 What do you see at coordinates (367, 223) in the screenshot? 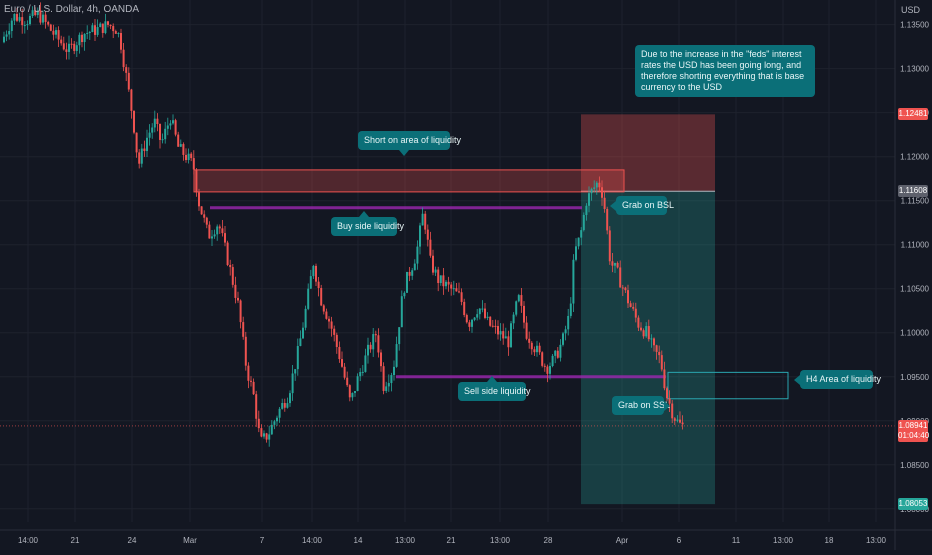
I see `buy-side-callout: Buy side liquidity` at bounding box center [367, 223].